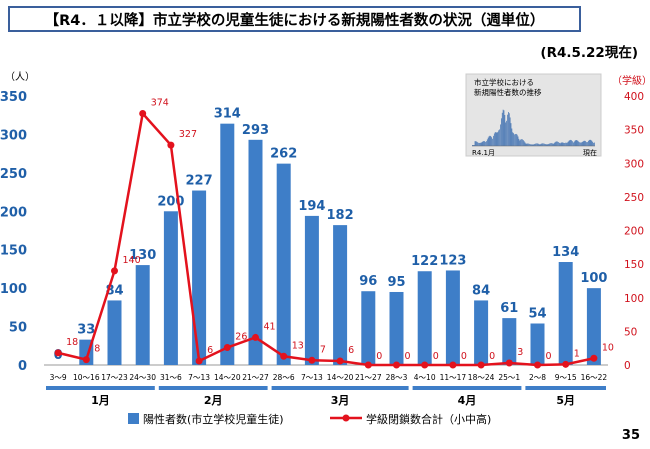  I want to click on x-tick-label: 10～16, so click(86, 377).